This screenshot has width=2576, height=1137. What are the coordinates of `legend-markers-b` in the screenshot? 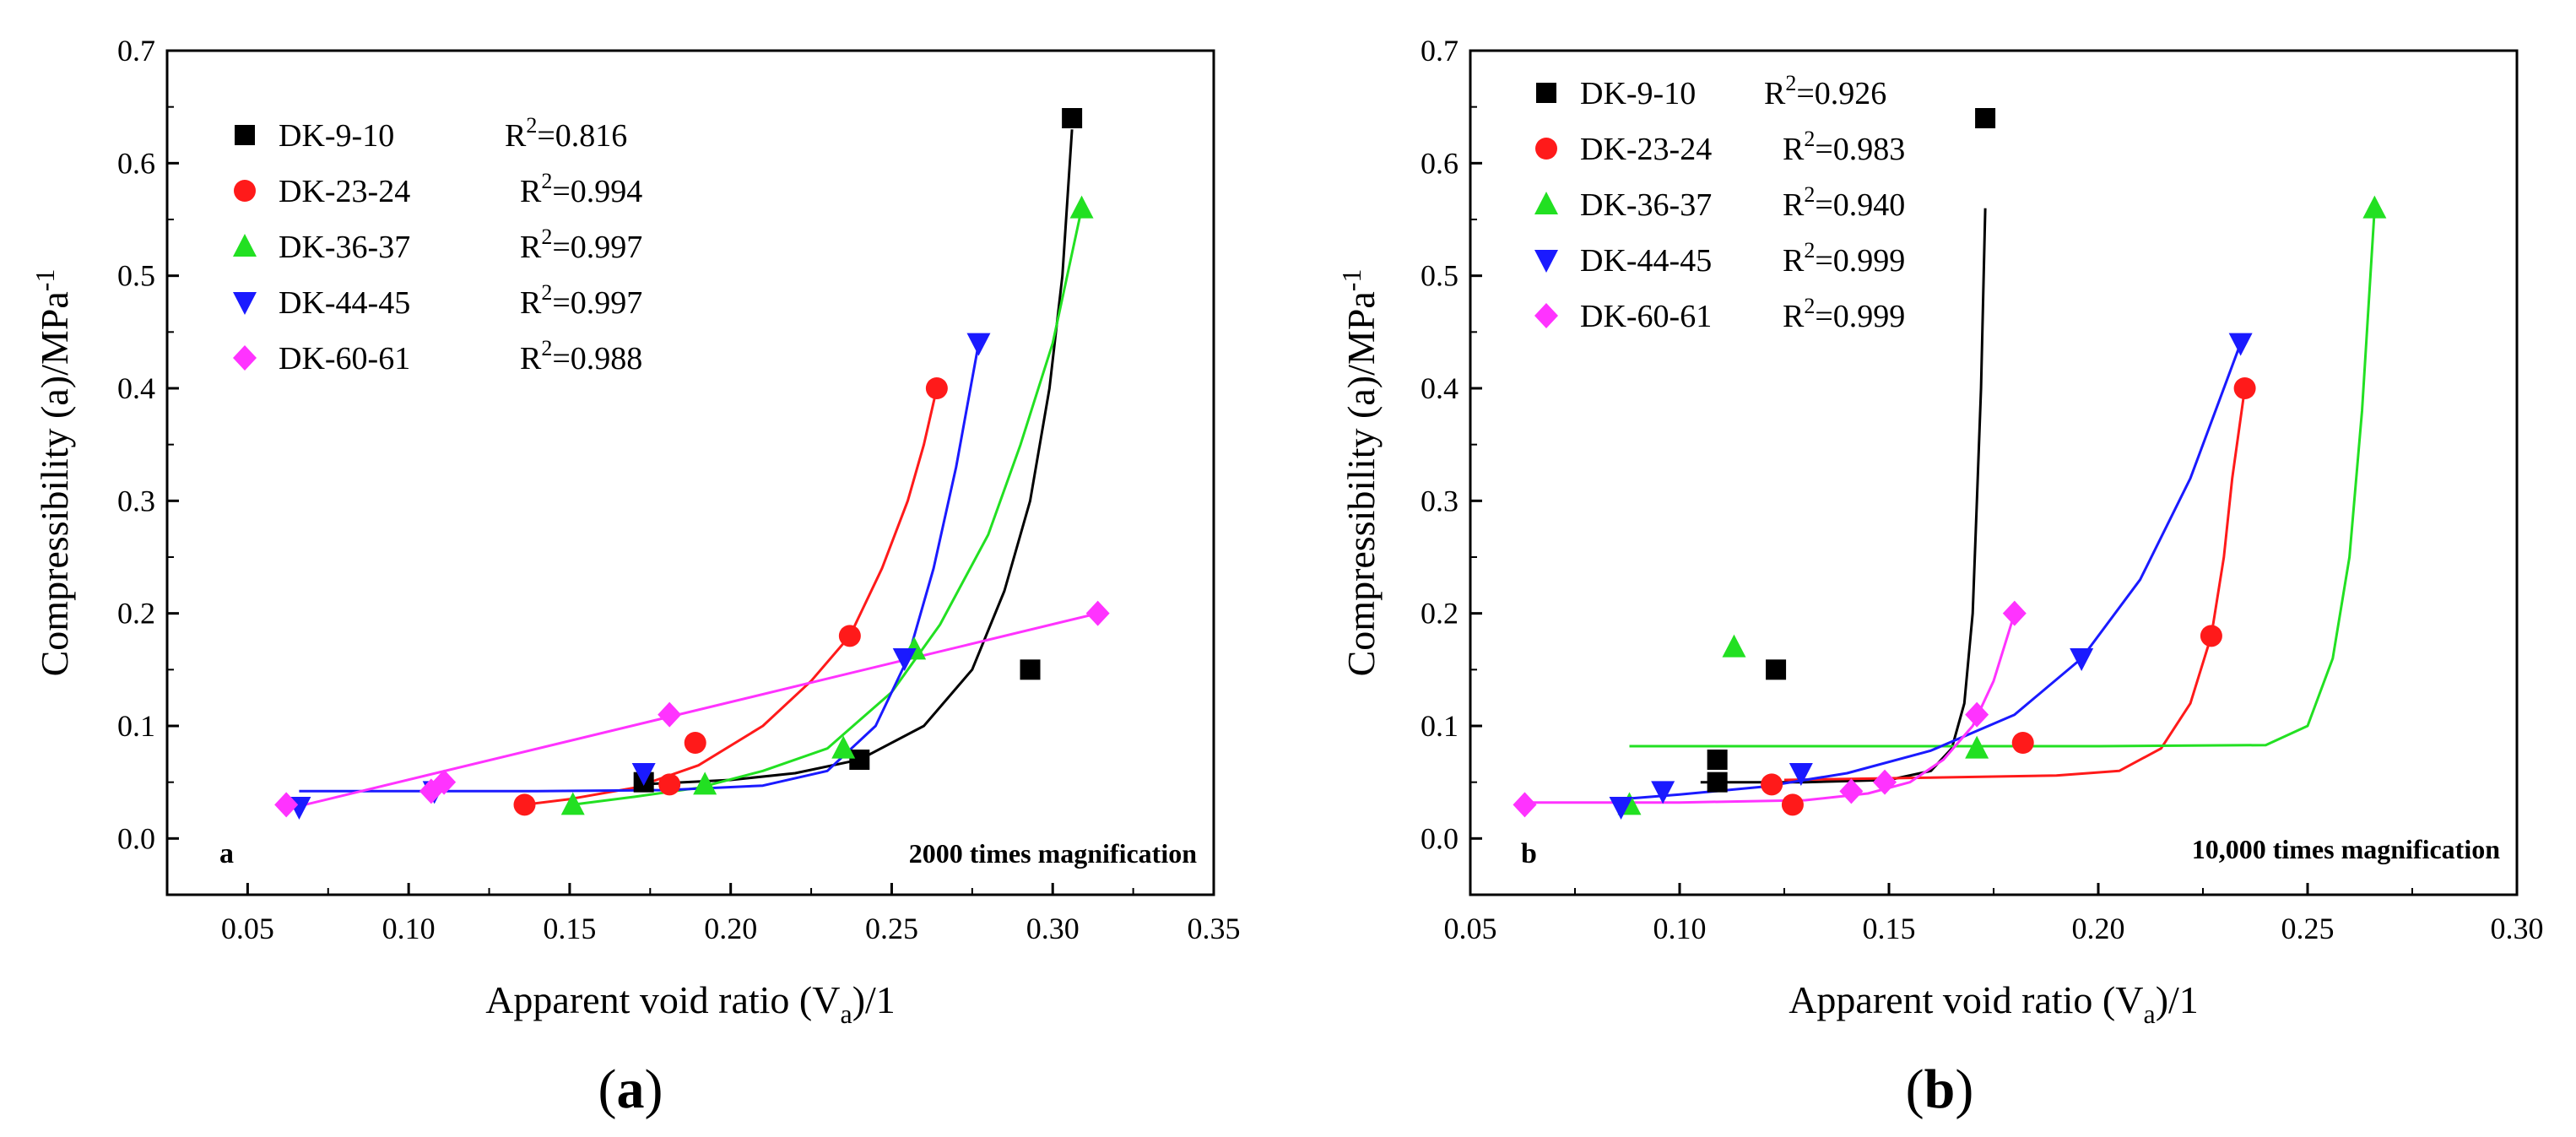 It's located at (1546, 205).